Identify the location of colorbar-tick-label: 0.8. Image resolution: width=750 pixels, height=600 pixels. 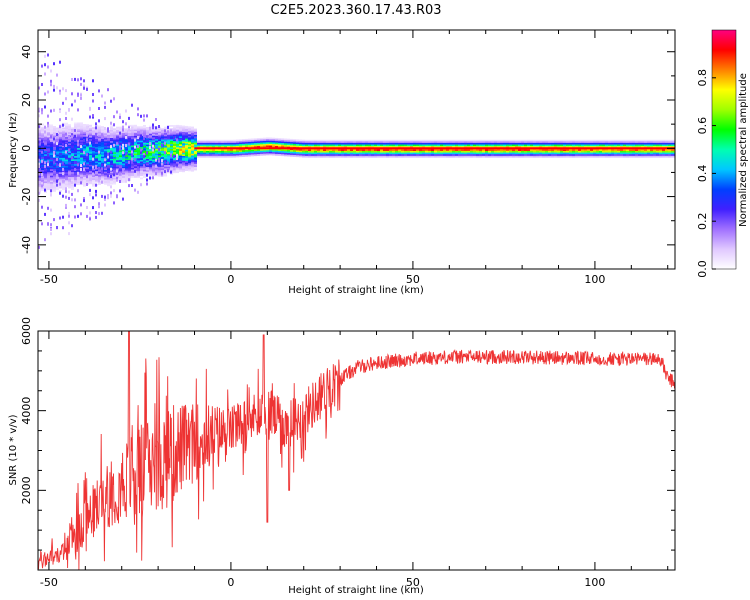
(702, 78).